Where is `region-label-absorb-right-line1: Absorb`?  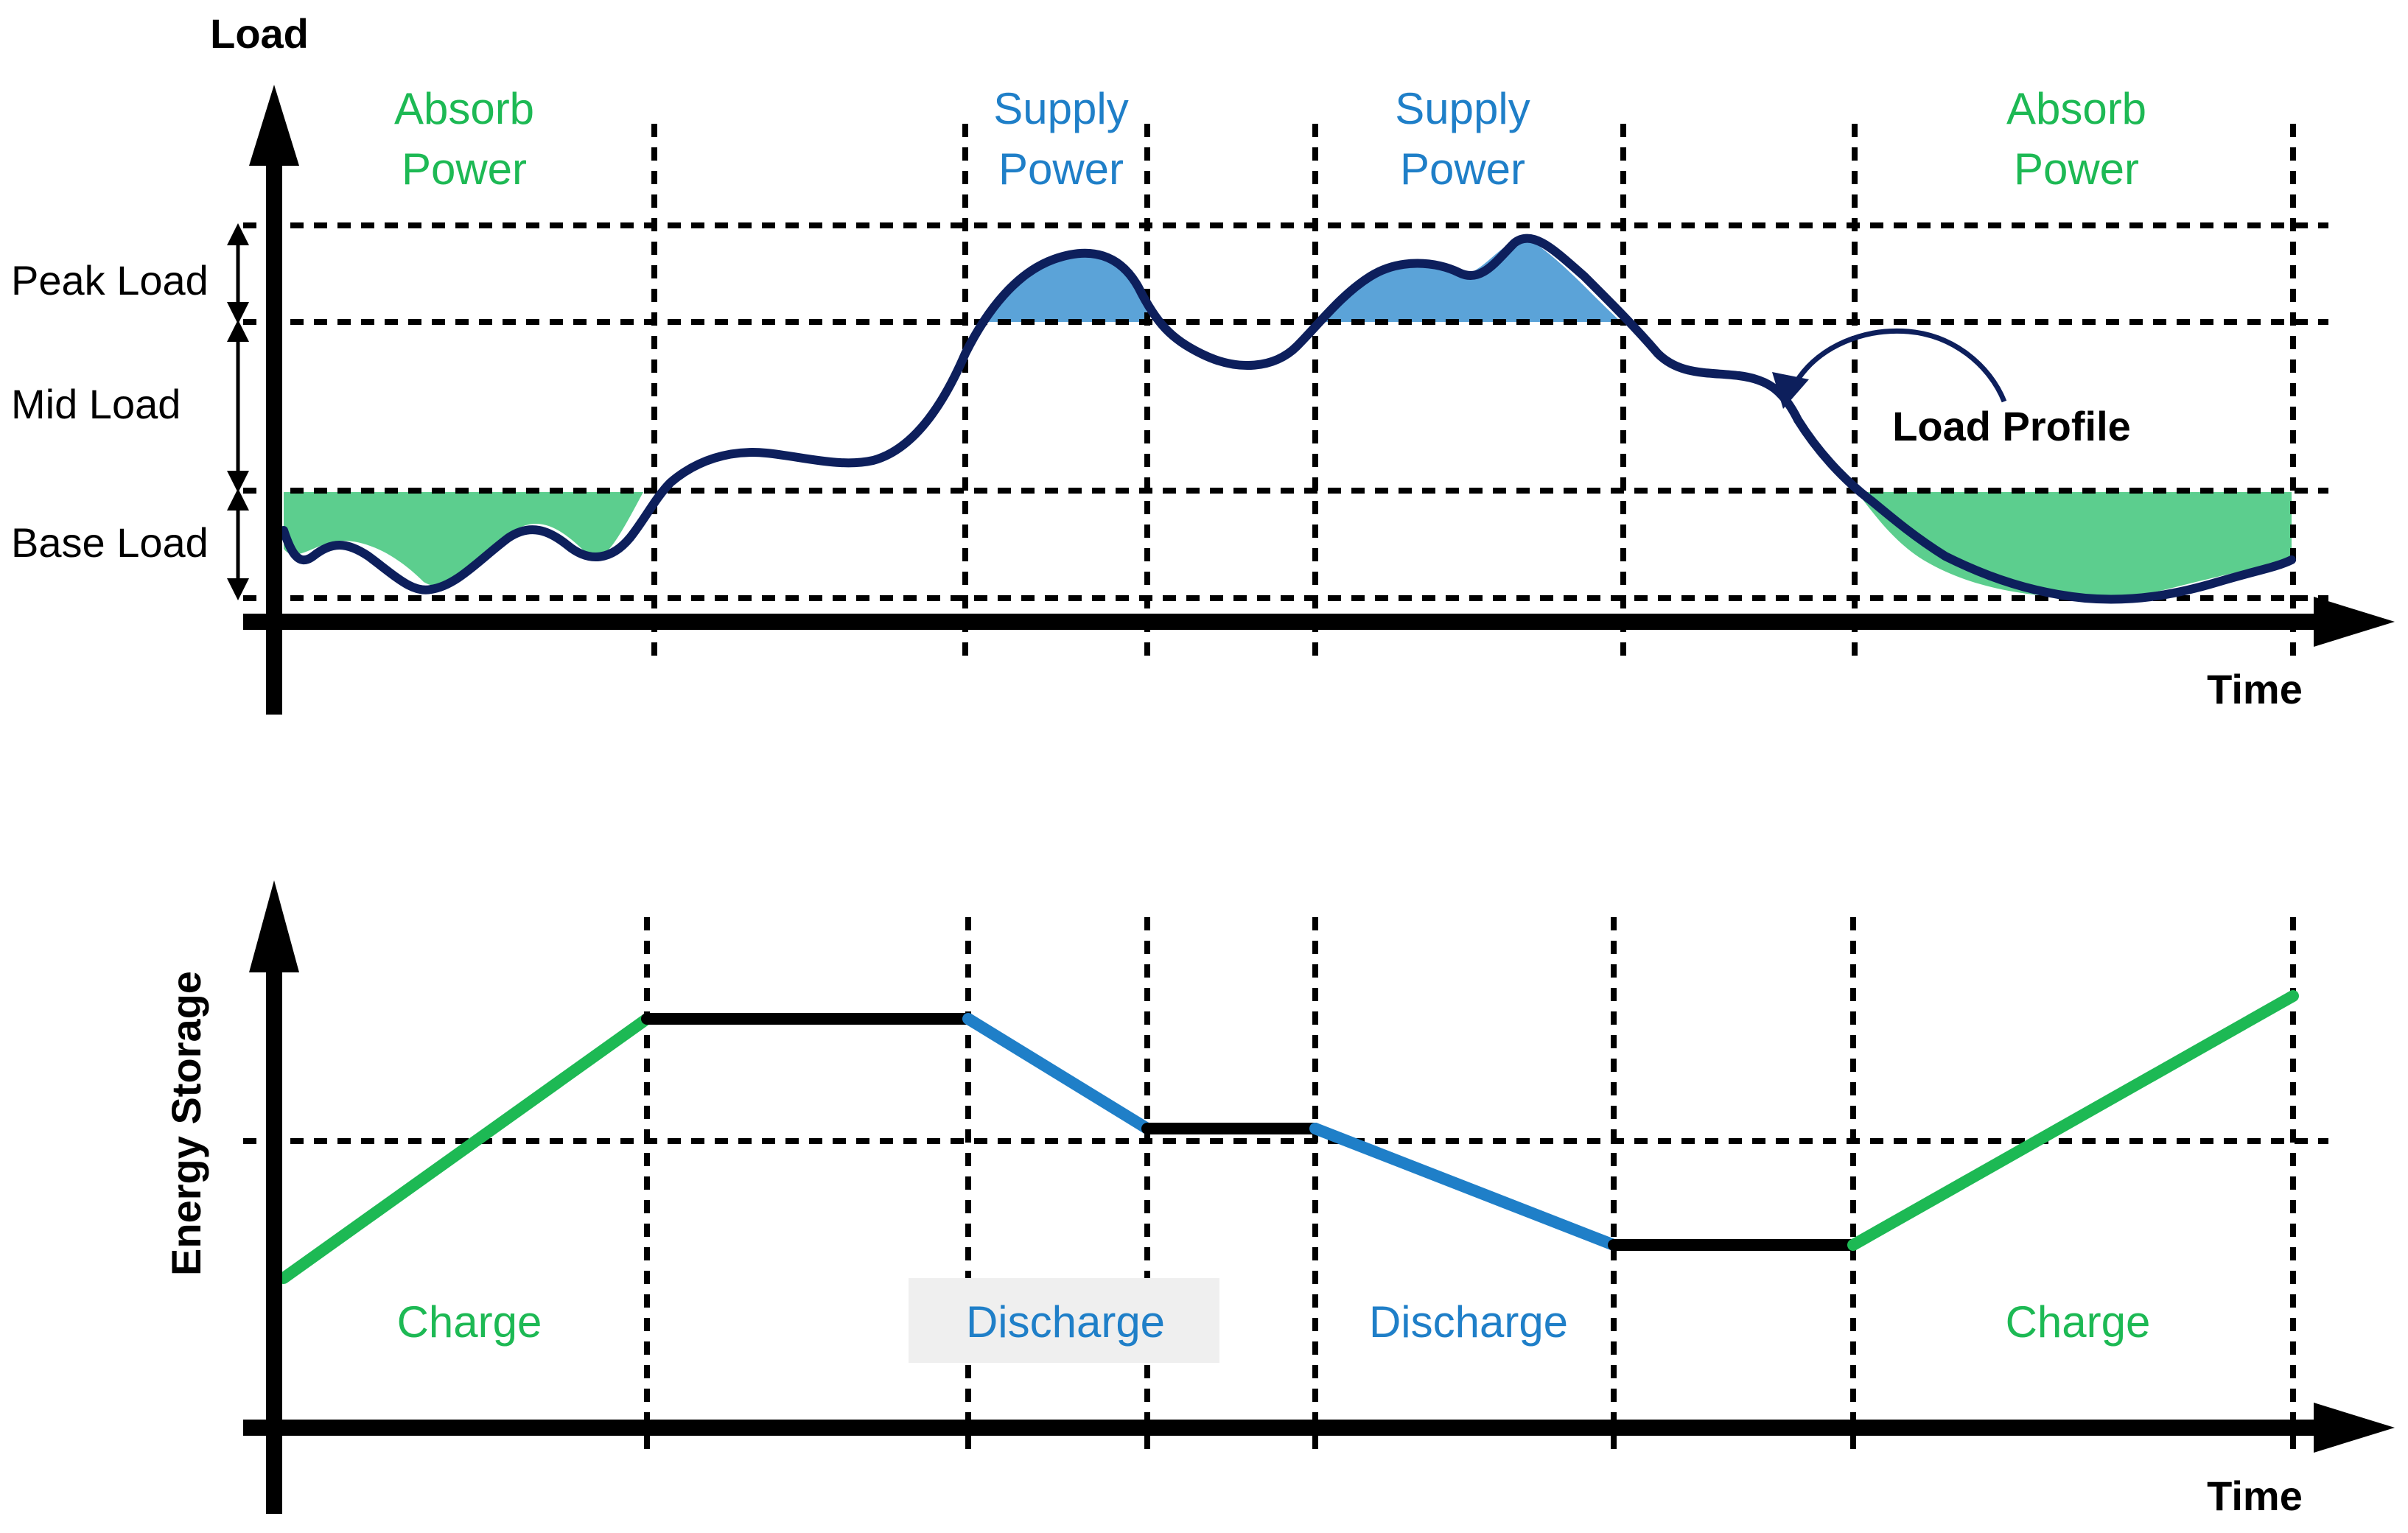 region-label-absorb-right-line1: Absorb is located at coordinates (2076, 108).